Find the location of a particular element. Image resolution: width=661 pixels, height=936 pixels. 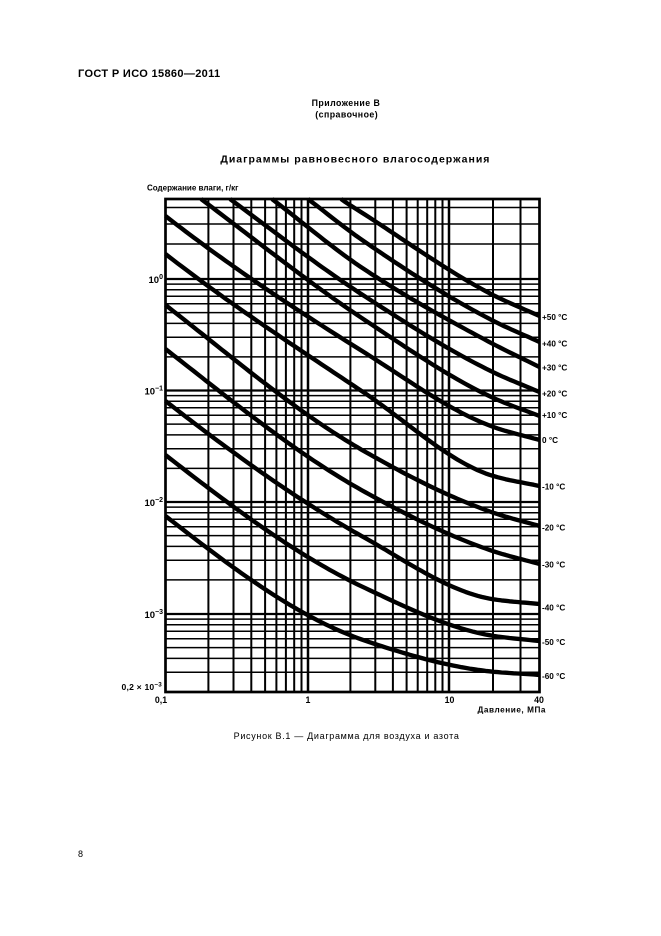

svg-text: 1 is located at coordinates (308, 700).